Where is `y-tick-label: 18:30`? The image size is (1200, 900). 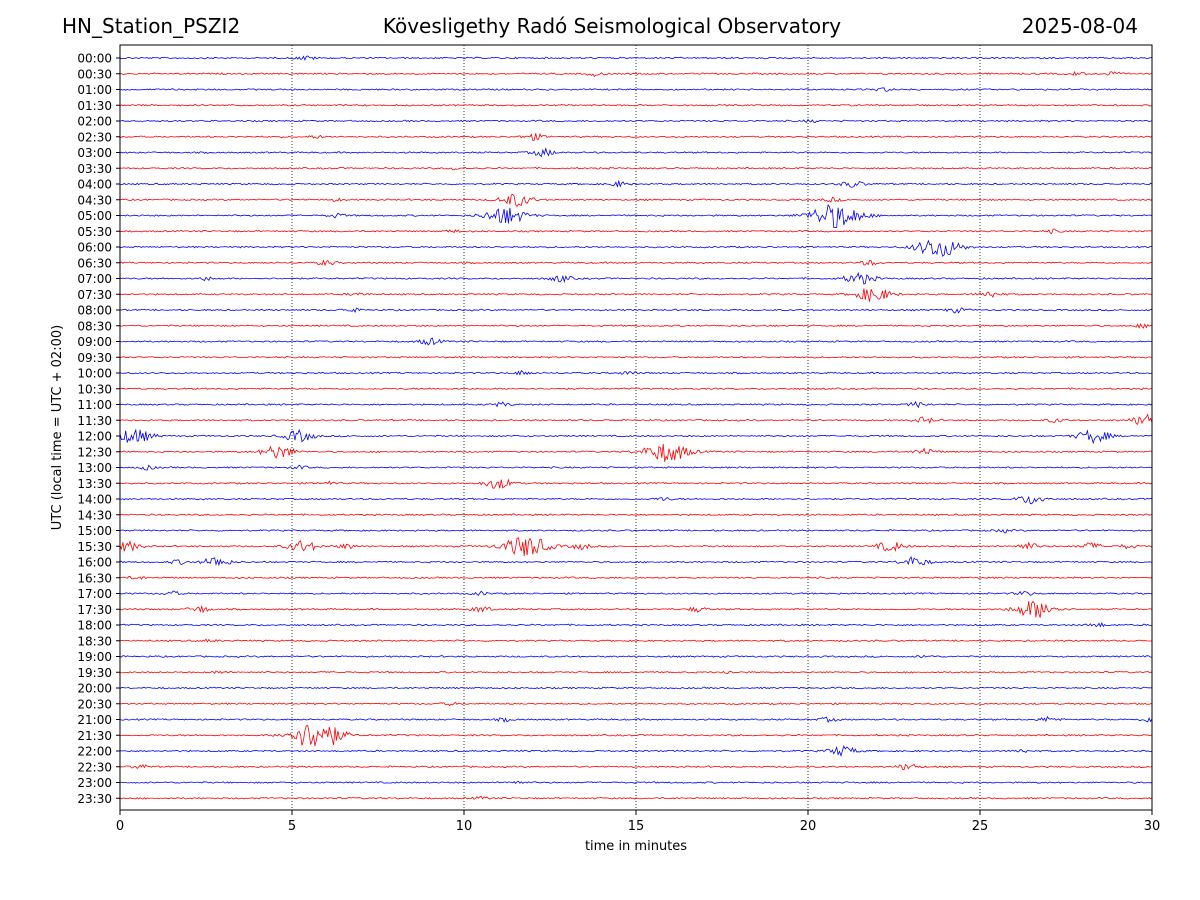
y-tick-label: 18:30 is located at coordinates (94, 641).